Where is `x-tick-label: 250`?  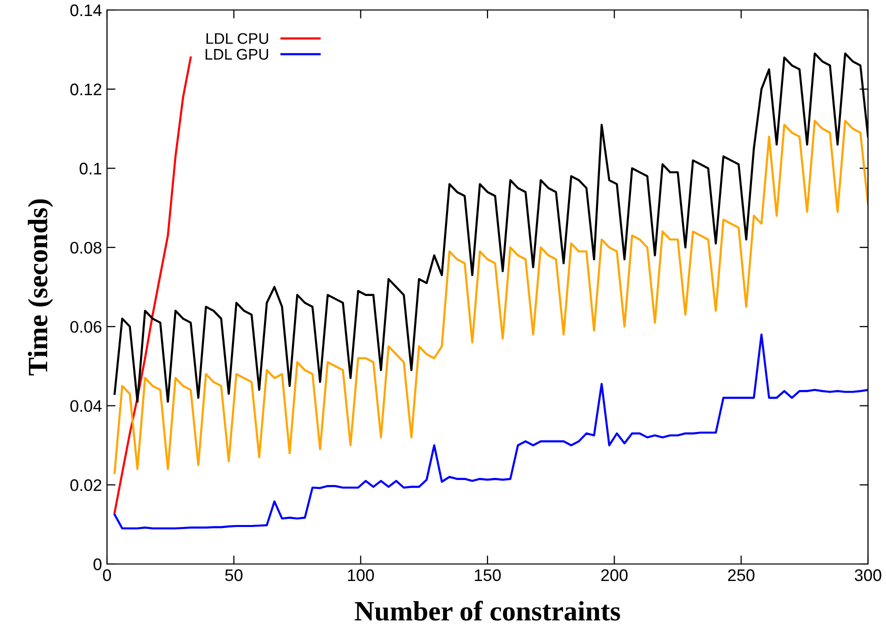 x-tick-label: 250 is located at coordinates (741, 575).